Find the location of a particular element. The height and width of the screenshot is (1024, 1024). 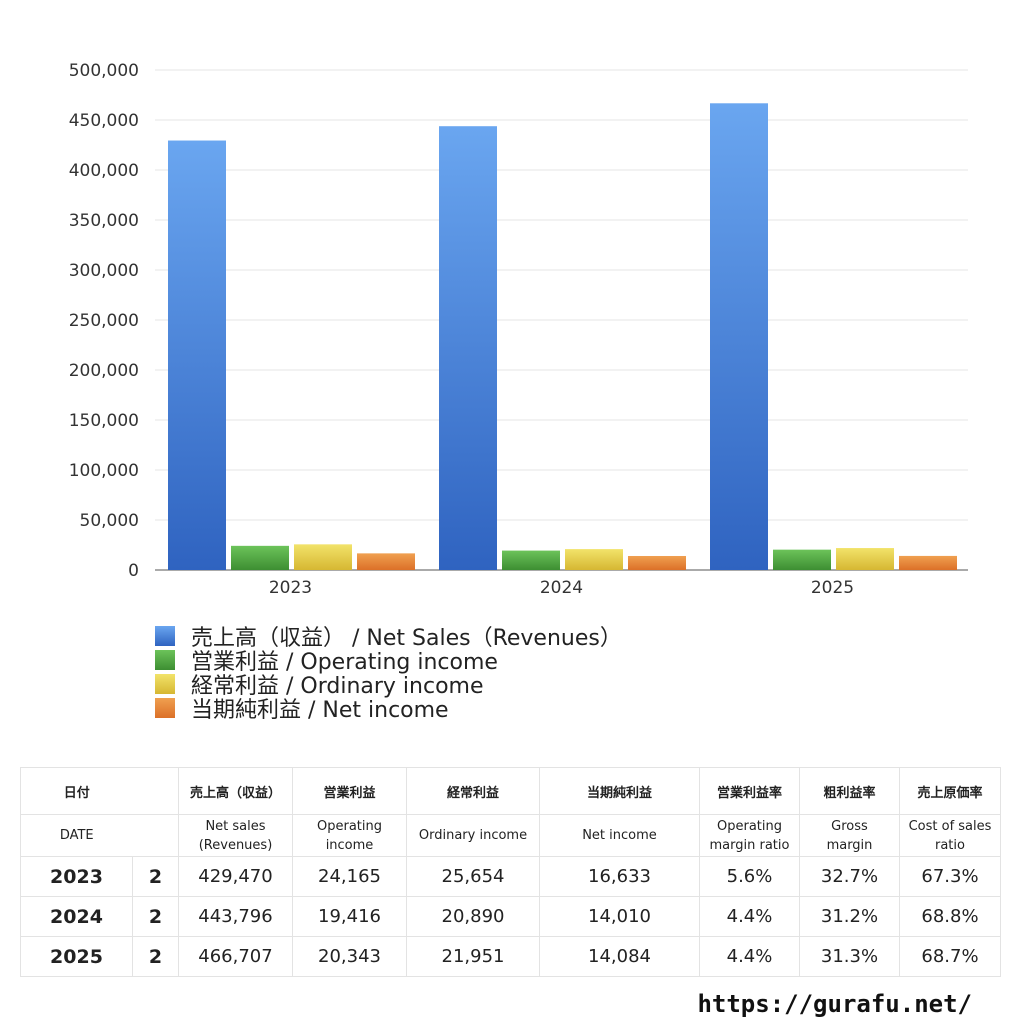

header-jp-cell: 経常利益 is located at coordinates (473, 791).